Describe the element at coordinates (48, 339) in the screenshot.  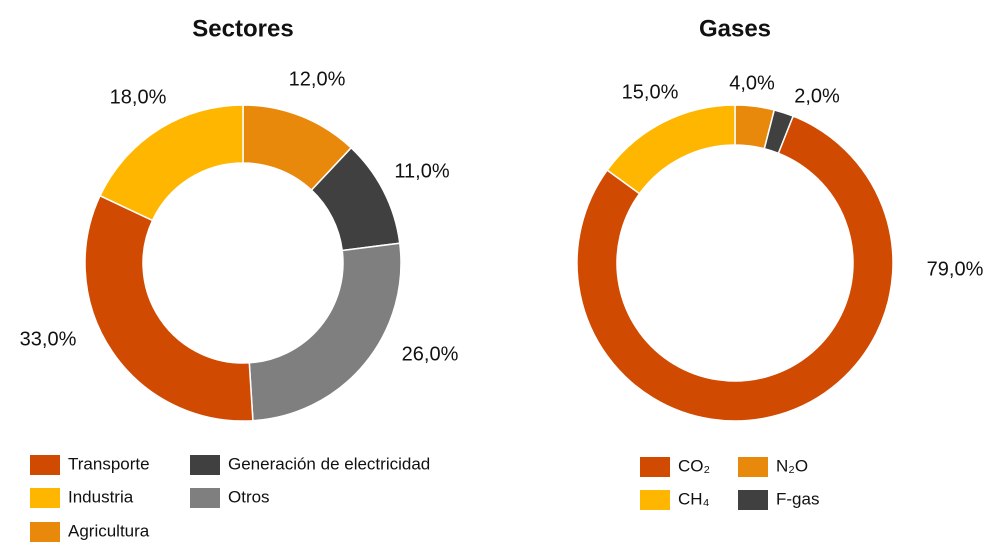
I see `value-label: 33,0%` at that location.